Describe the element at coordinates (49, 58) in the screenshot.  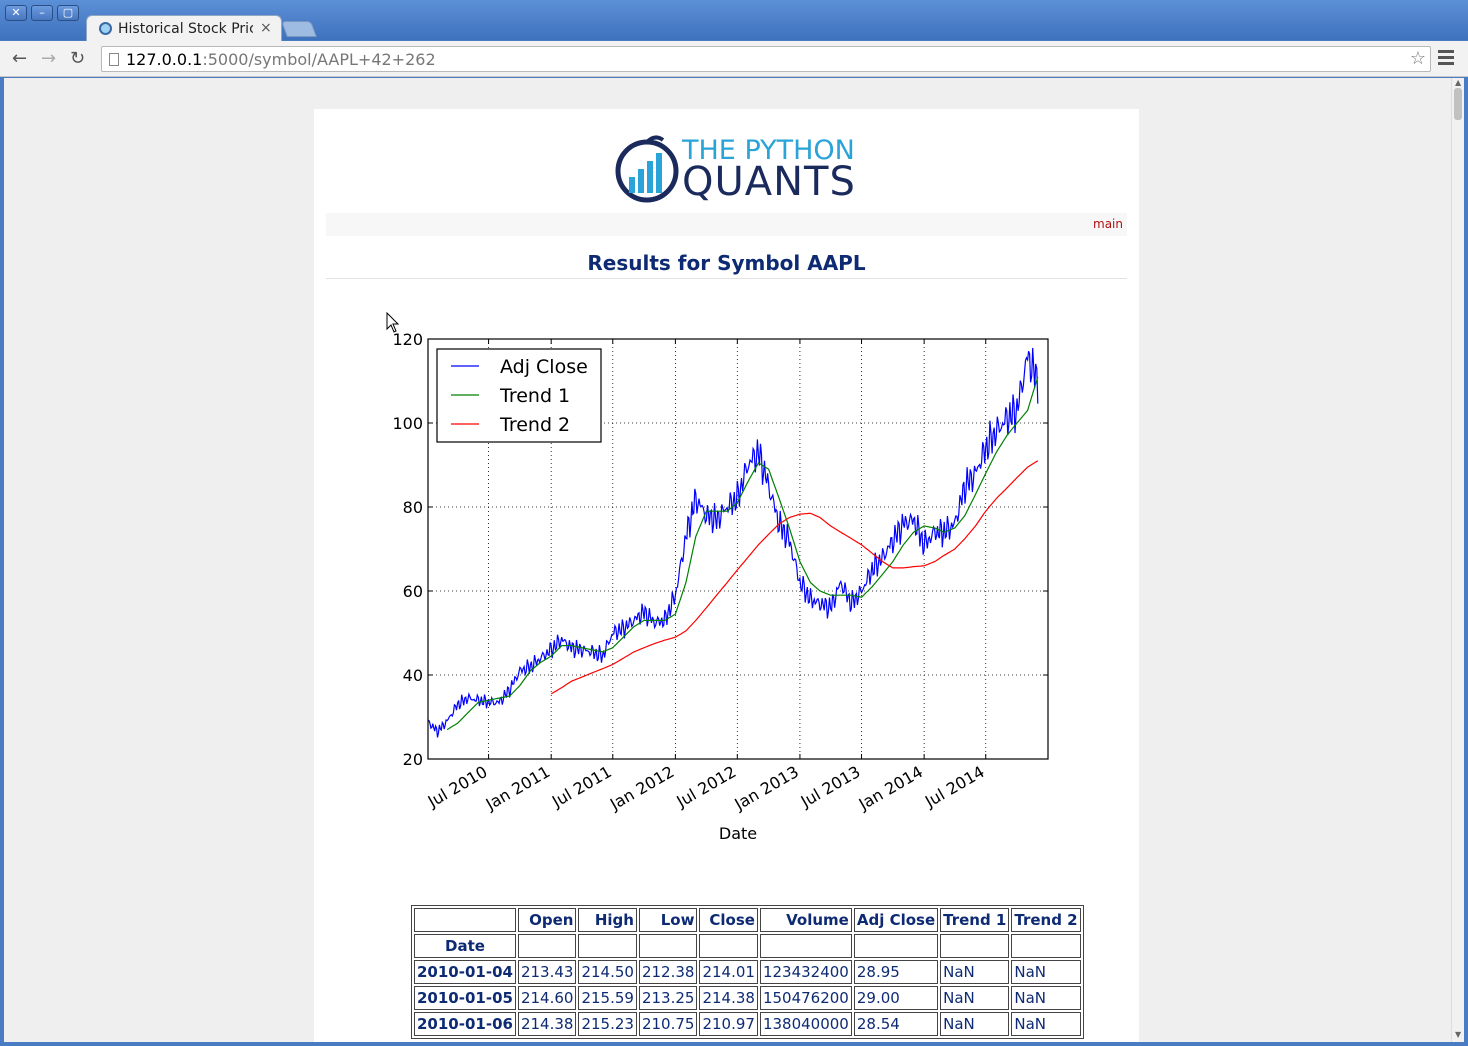
I see `forward-arrow-icon: →` at that location.